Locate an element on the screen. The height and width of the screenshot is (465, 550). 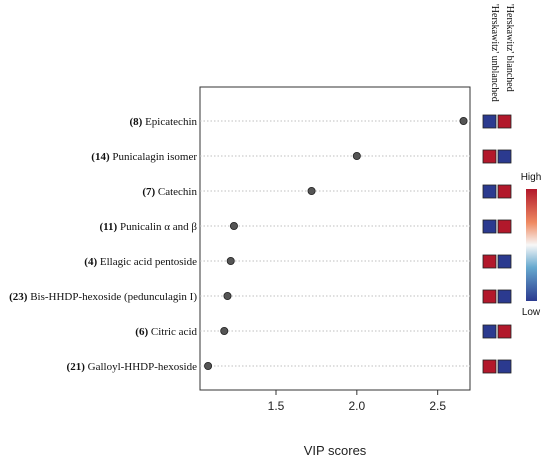
compound-label: (21) Galloyl-HHDP-hexoside is located at coordinates (132, 367).